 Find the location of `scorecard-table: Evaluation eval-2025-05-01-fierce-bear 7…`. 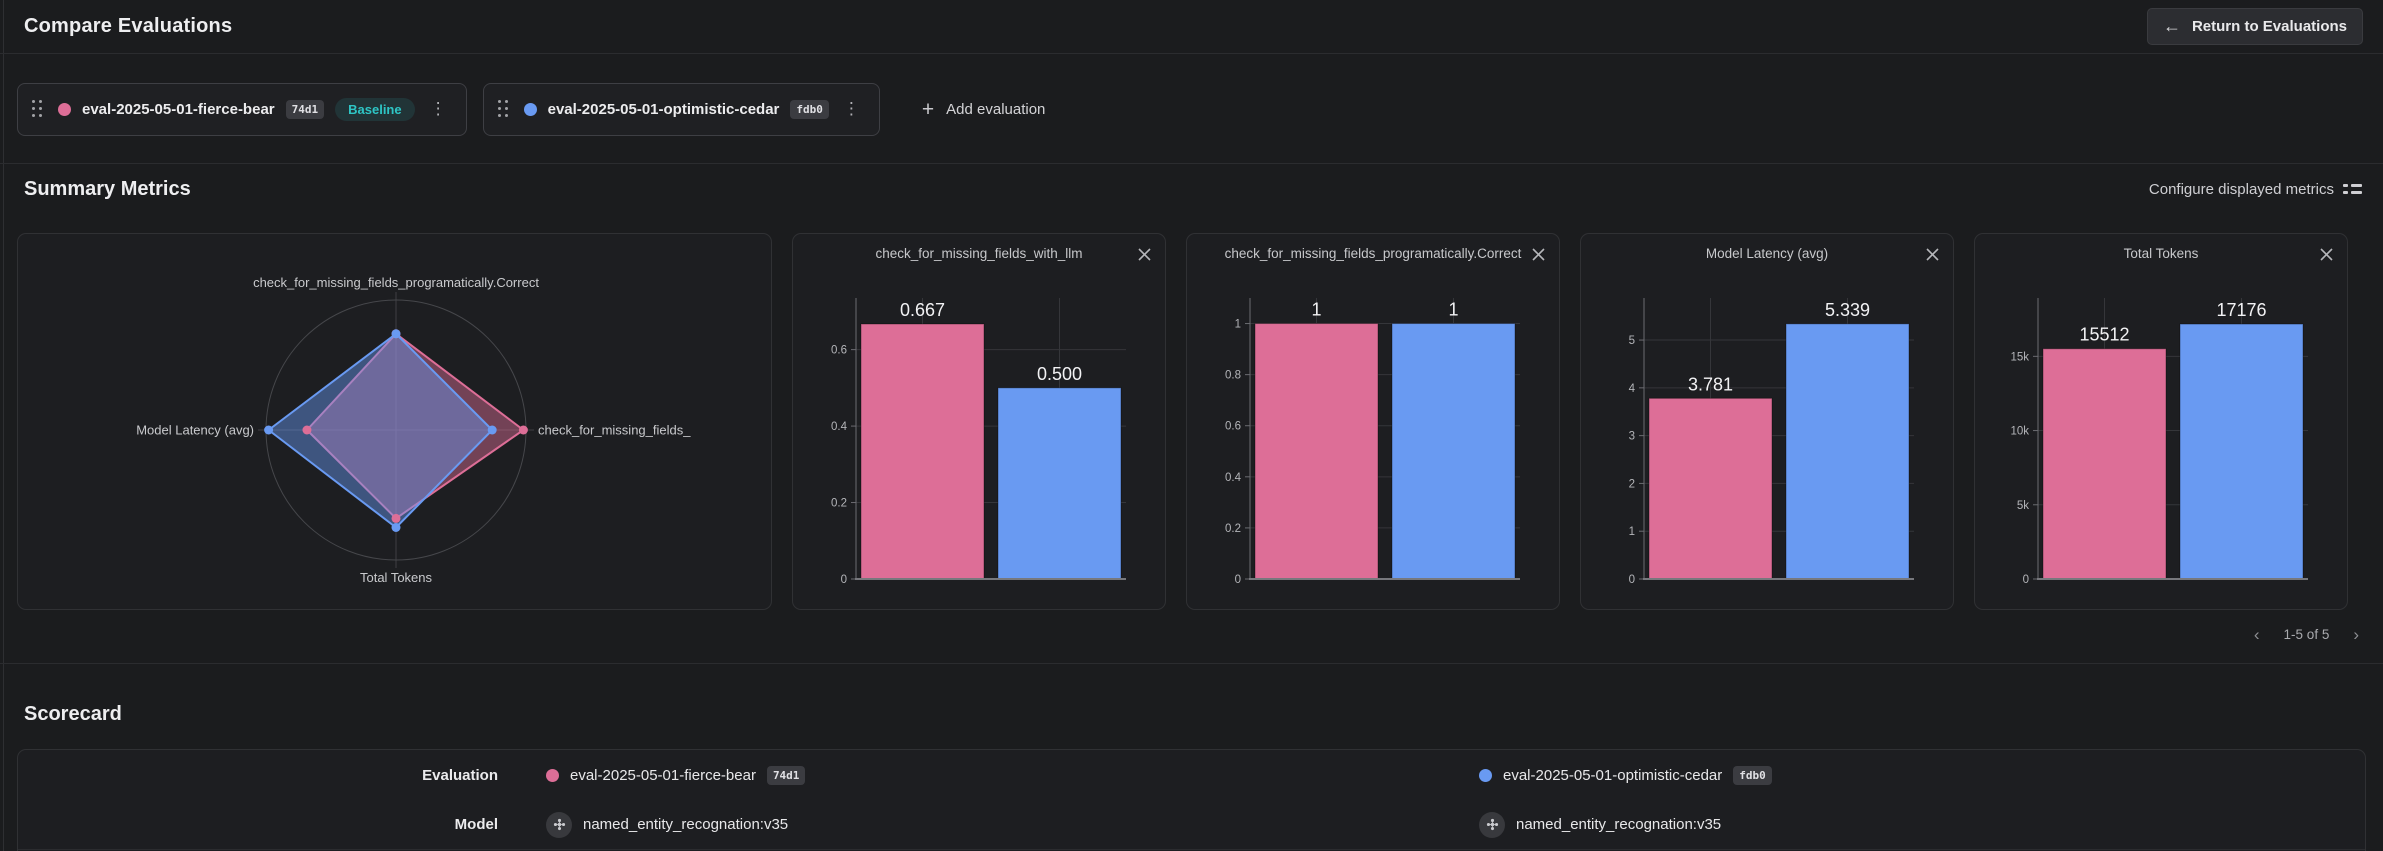

scorecard-table: Evaluation eval-2025-05-01-fierce-bear 7… is located at coordinates (1191, 800).